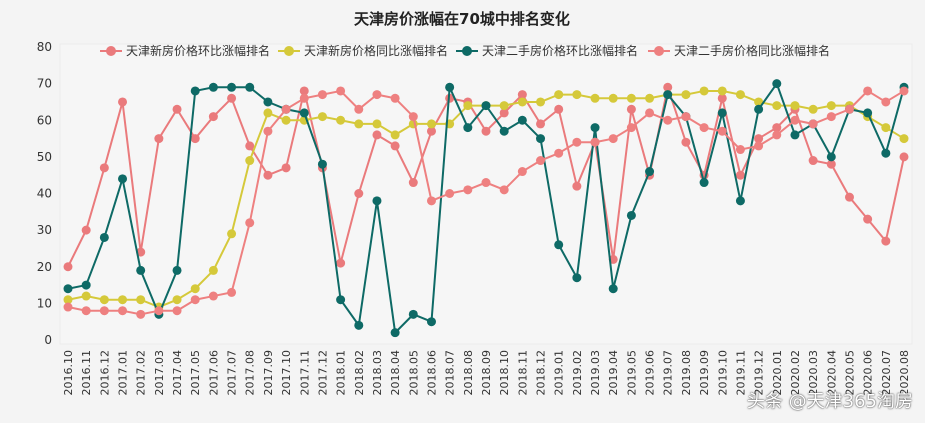 This screenshot has height=423, width=925. Describe the element at coordinates (213, 373) in the screenshot. I see `x-tick-label: 2017.06` at that location.